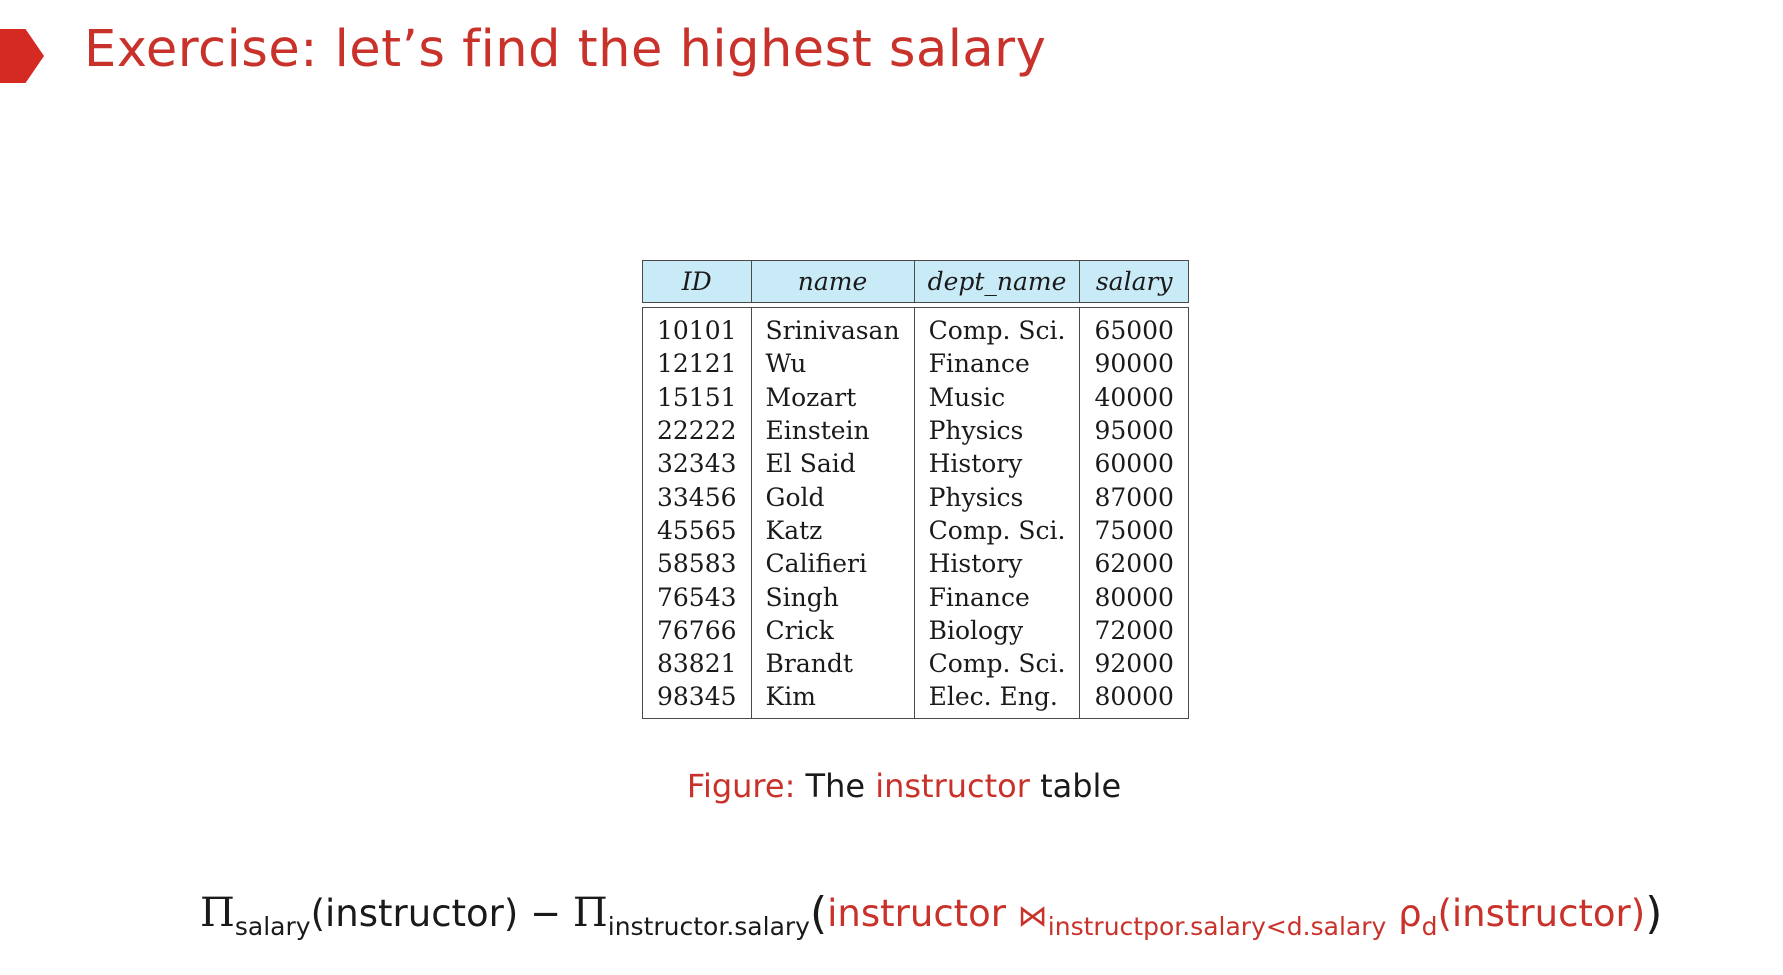  I want to click on table-row: 76543 Singh Finance 80000, so click(915, 597).